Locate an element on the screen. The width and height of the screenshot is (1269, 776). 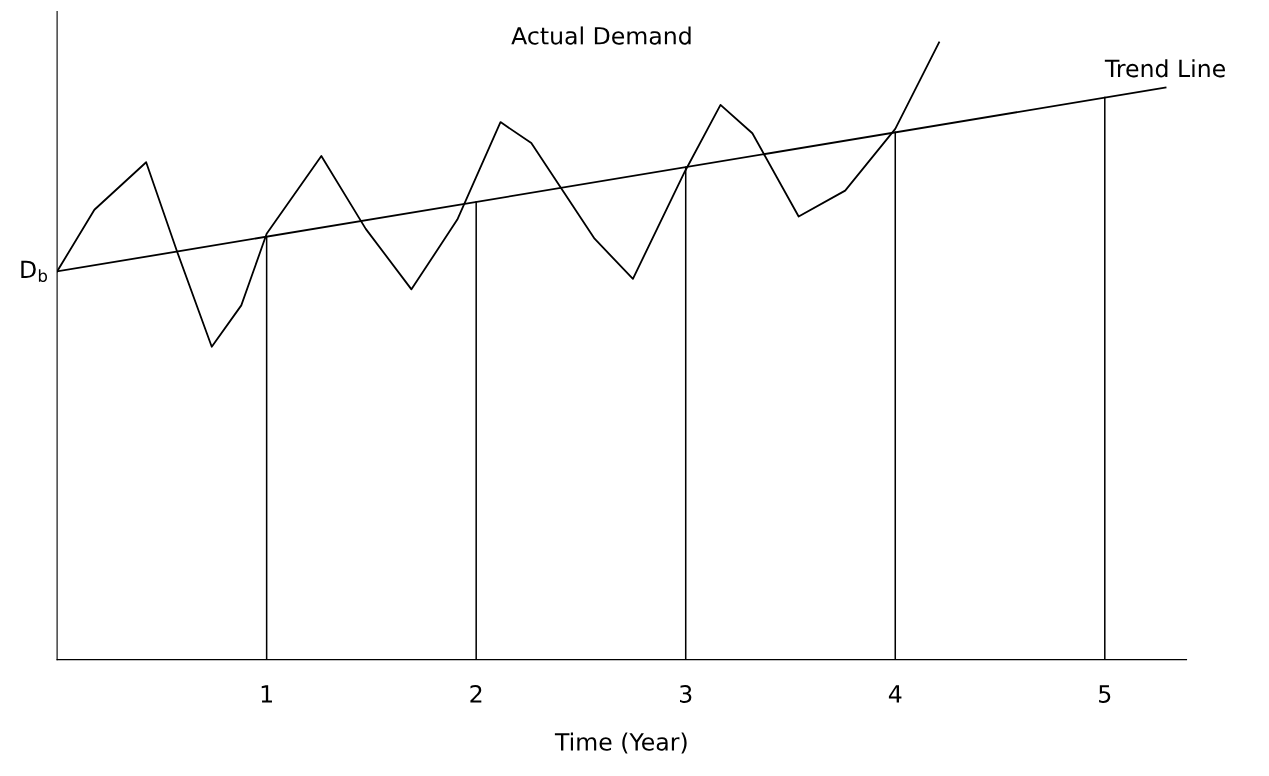
x-tick-label: 1 is located at coordinates (266, 694).